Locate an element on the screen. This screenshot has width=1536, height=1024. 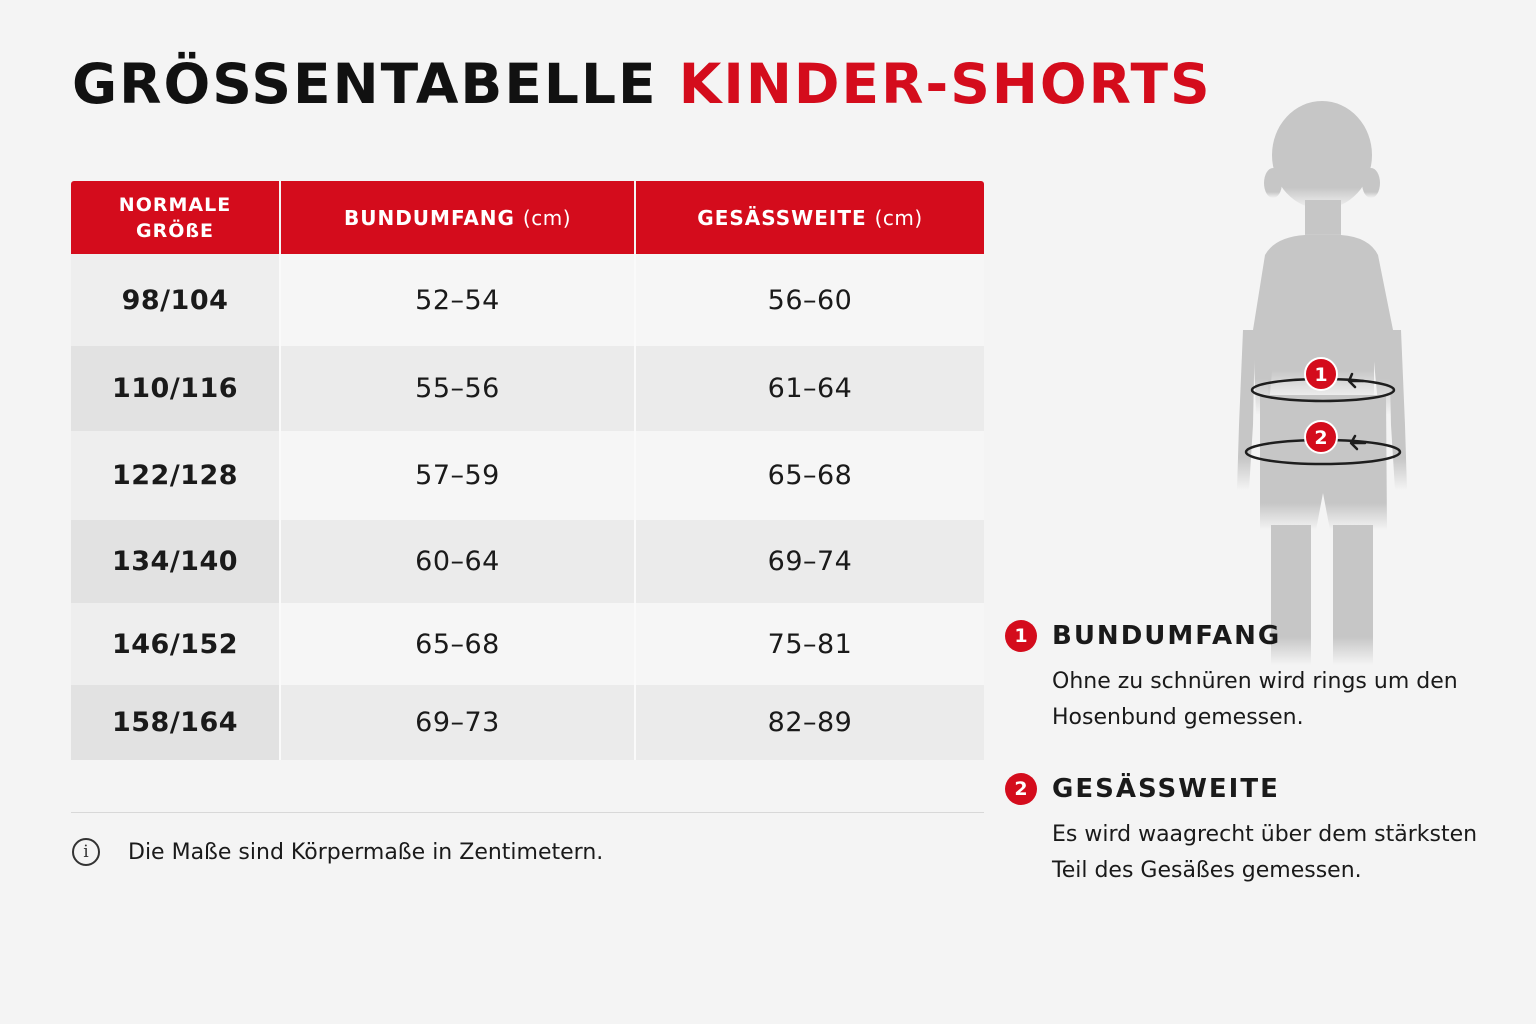
waist-cell: 65–68 is located at coordinates (458, 644).